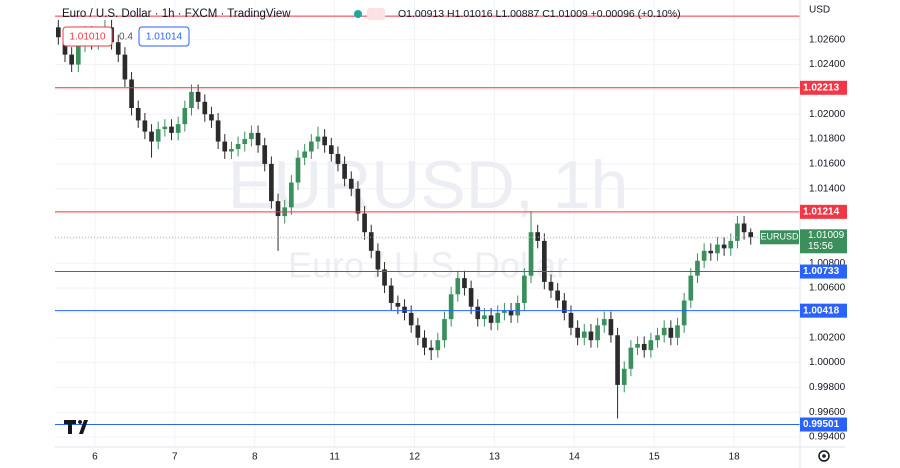 Image resolution: width=900 pixels, height=468 pixels. What do you see at coordinates (827, 412) in the screenshot?
I see `y-tick-label: 0.99600` at bounding box center [827, 412].